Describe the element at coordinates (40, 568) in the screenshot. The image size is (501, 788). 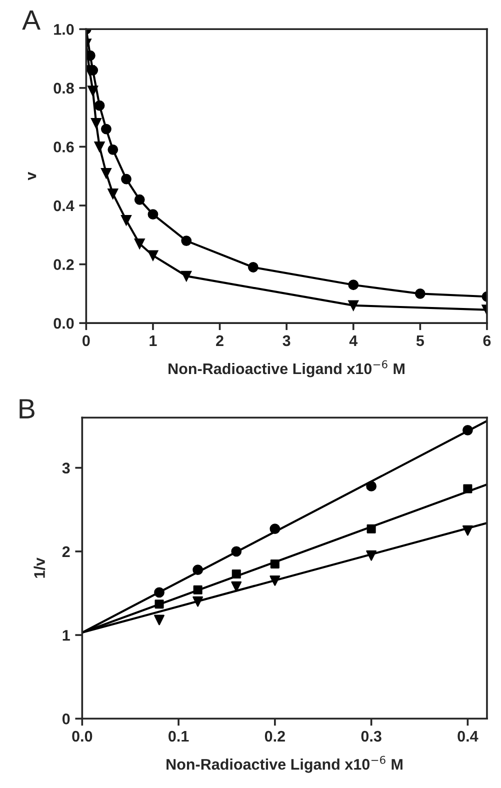
I see `y-axis-title: 1/v` at that location.